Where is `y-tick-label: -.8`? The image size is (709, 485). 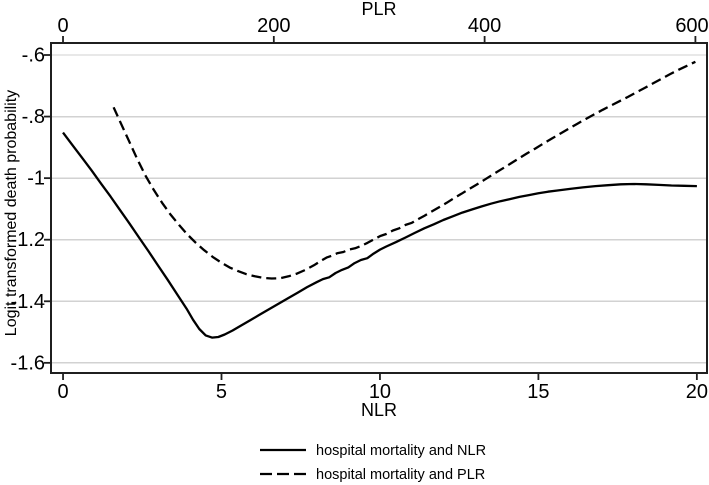
y-tick-label: -.8 is located at coordinates (33, 117).